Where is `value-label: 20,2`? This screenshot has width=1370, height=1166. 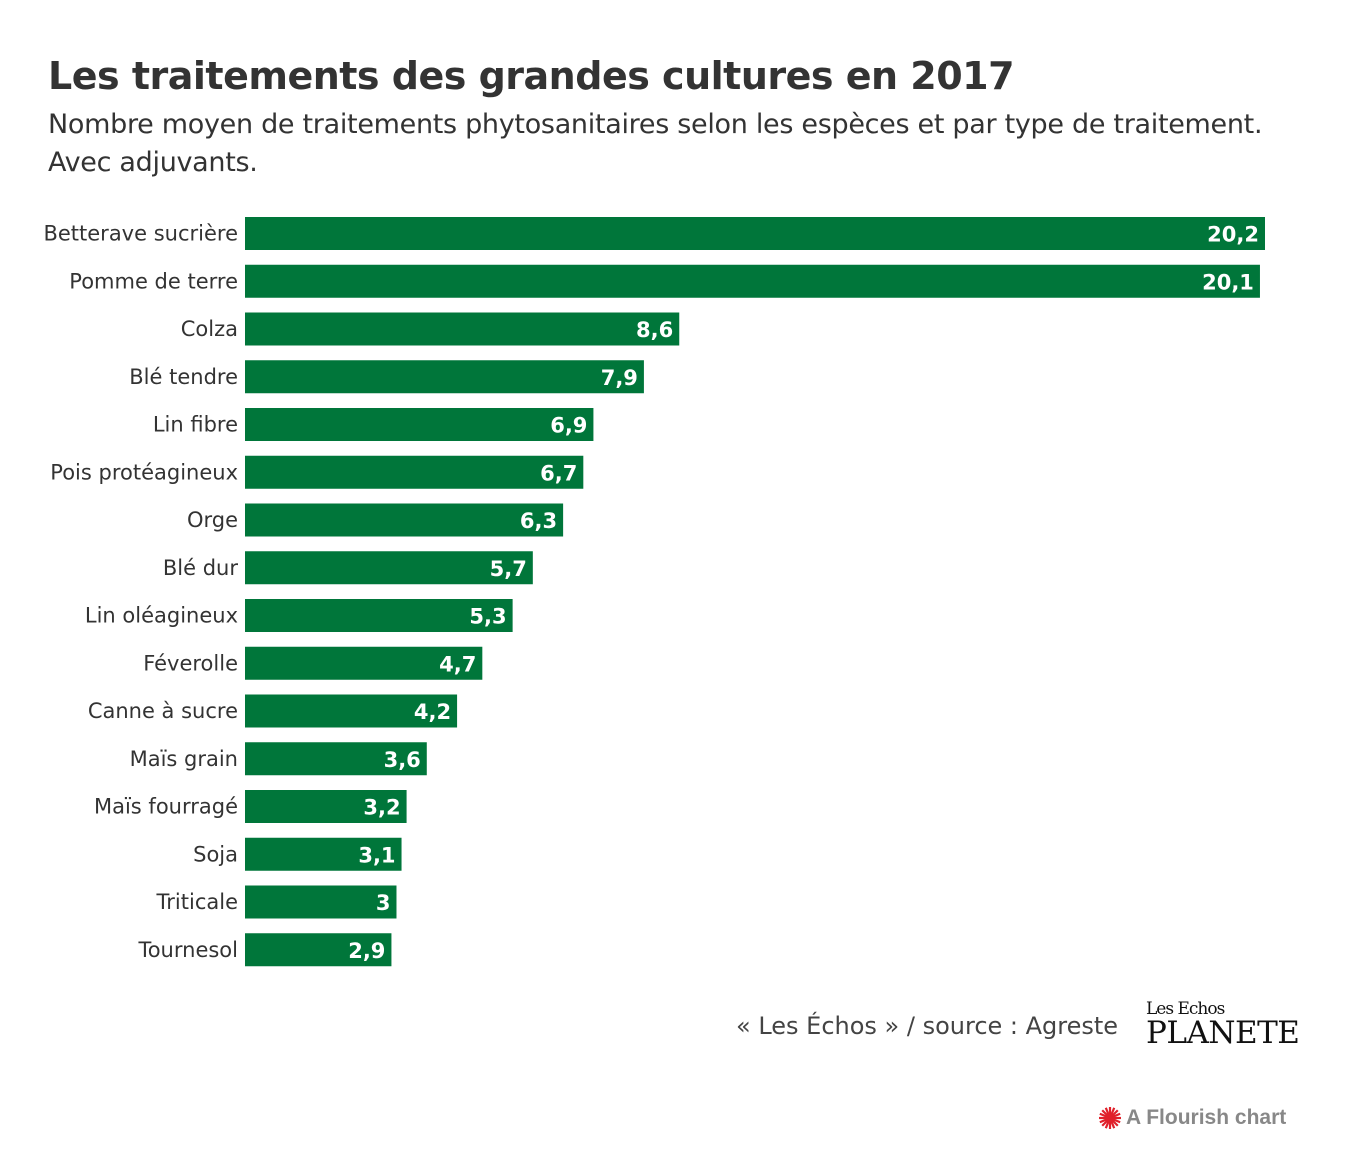 value-label: 20,2 is located at coordinates (1233, 235).